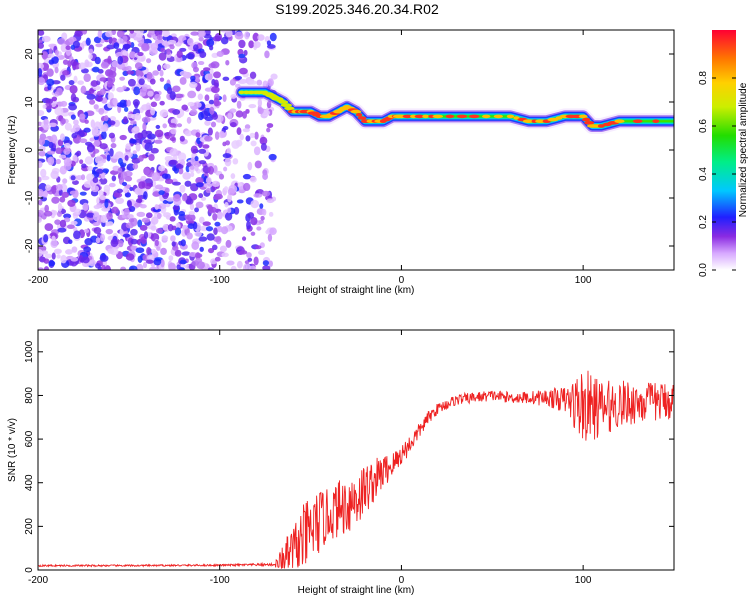 The height and width of the screenshot is (600, 750). I want to click on colorbar, so click(724, 150).